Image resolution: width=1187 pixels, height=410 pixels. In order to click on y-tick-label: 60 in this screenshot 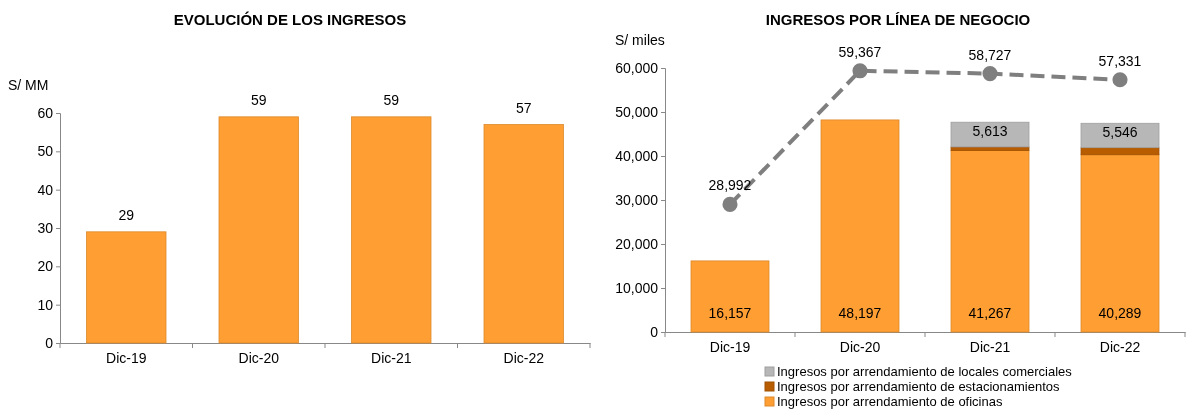, I will do `click(45, 112)`.